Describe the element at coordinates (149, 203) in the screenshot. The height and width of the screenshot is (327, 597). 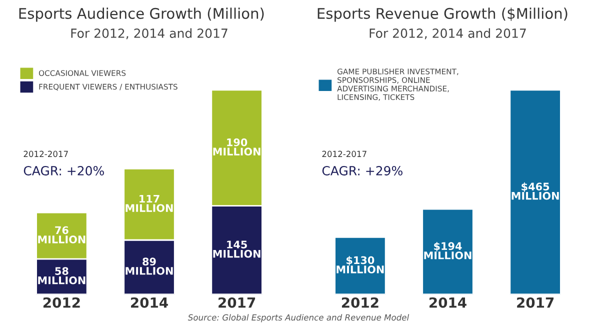
I see `data-label: 117 MILLION` at that location.